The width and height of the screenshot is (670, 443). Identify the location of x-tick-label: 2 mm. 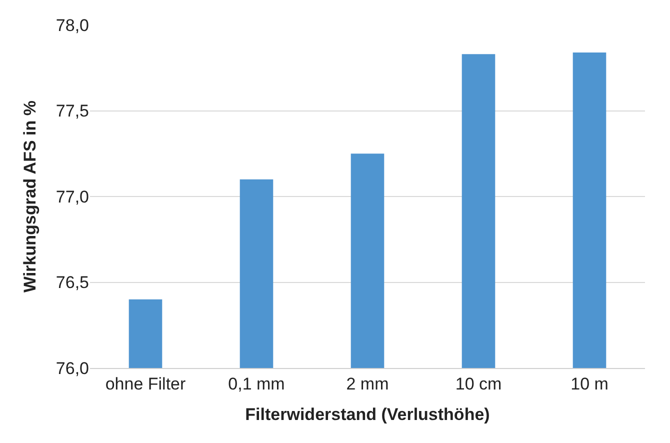
(367, 384).